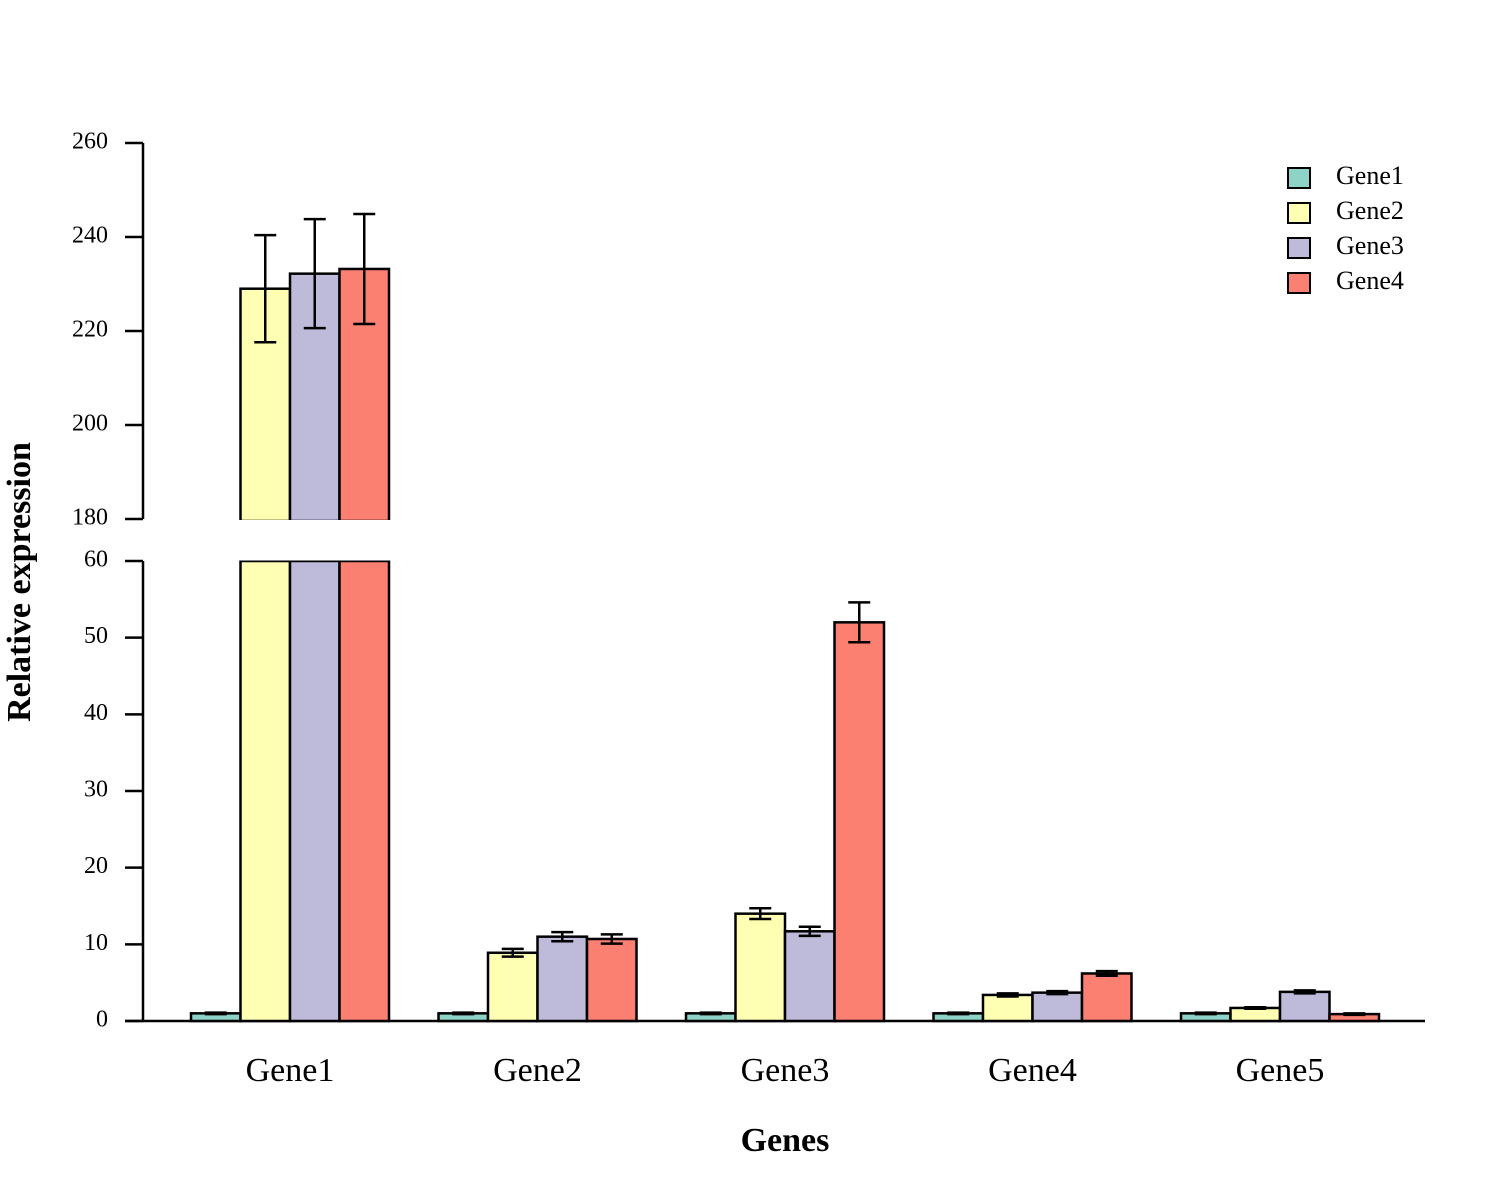 The height and width of the screenshot is (1200, 1500). Describe the element at coordinates (102, 1020) in the screenshot. I see `y-tick-label: 0` at that location.